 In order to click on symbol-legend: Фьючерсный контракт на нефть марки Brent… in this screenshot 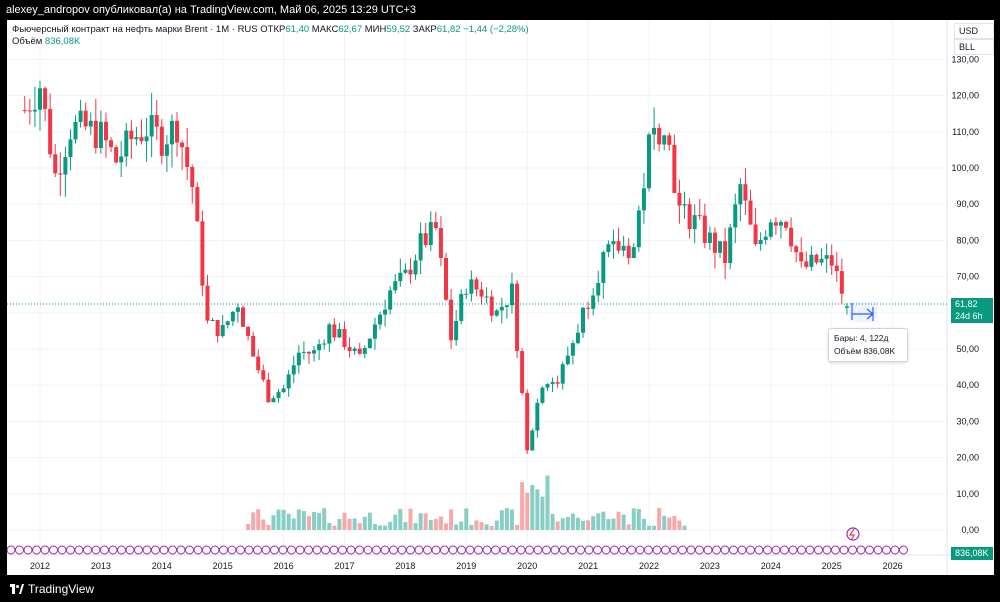, I will do `click(270, 29)`.